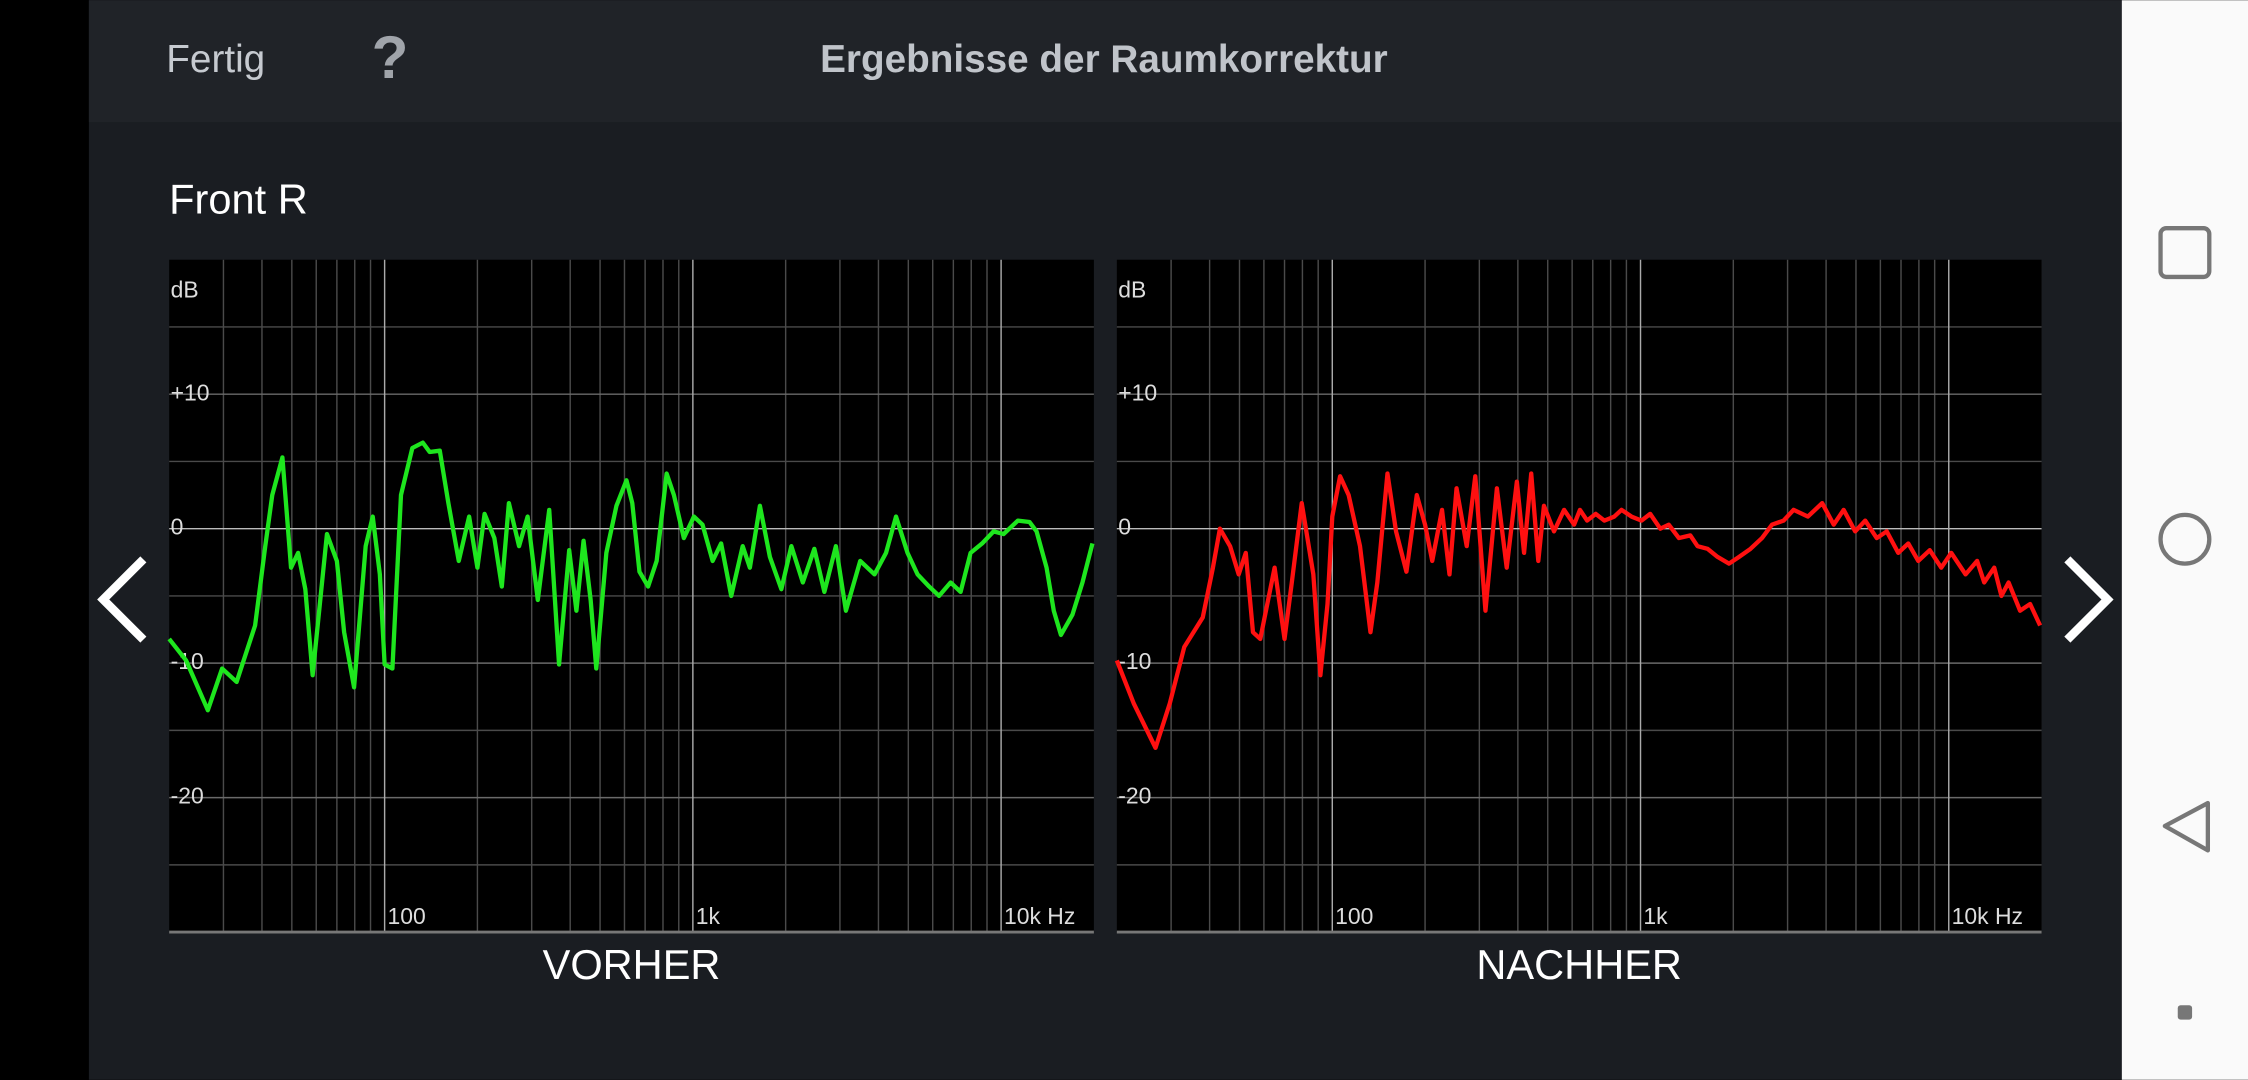 Image resolution: width=2248 pixels, height=1080 pixels. Describe the element at coordinates (1579, 964) in the screenshot. I see `chart-caption: NACHHER` at that location.